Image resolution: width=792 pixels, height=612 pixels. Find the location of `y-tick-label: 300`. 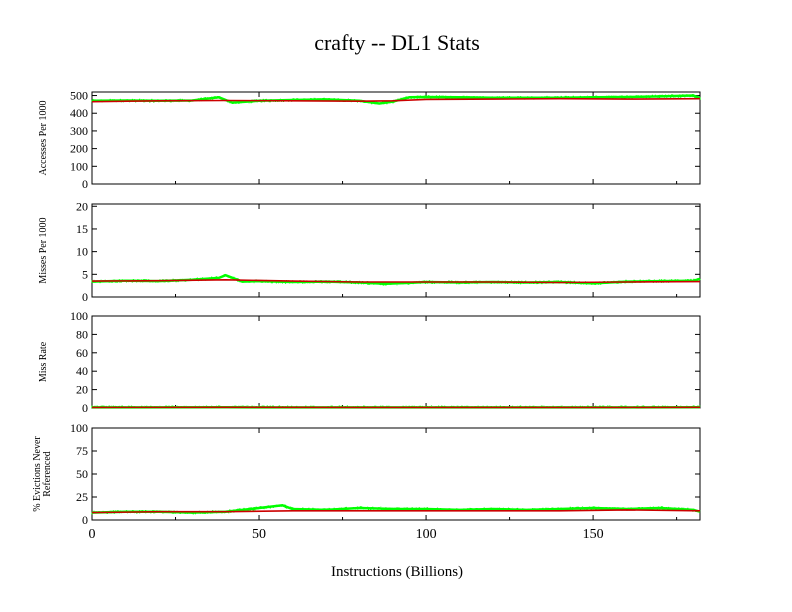

y-tick-label: 300 is located at coordinates (79, 131).